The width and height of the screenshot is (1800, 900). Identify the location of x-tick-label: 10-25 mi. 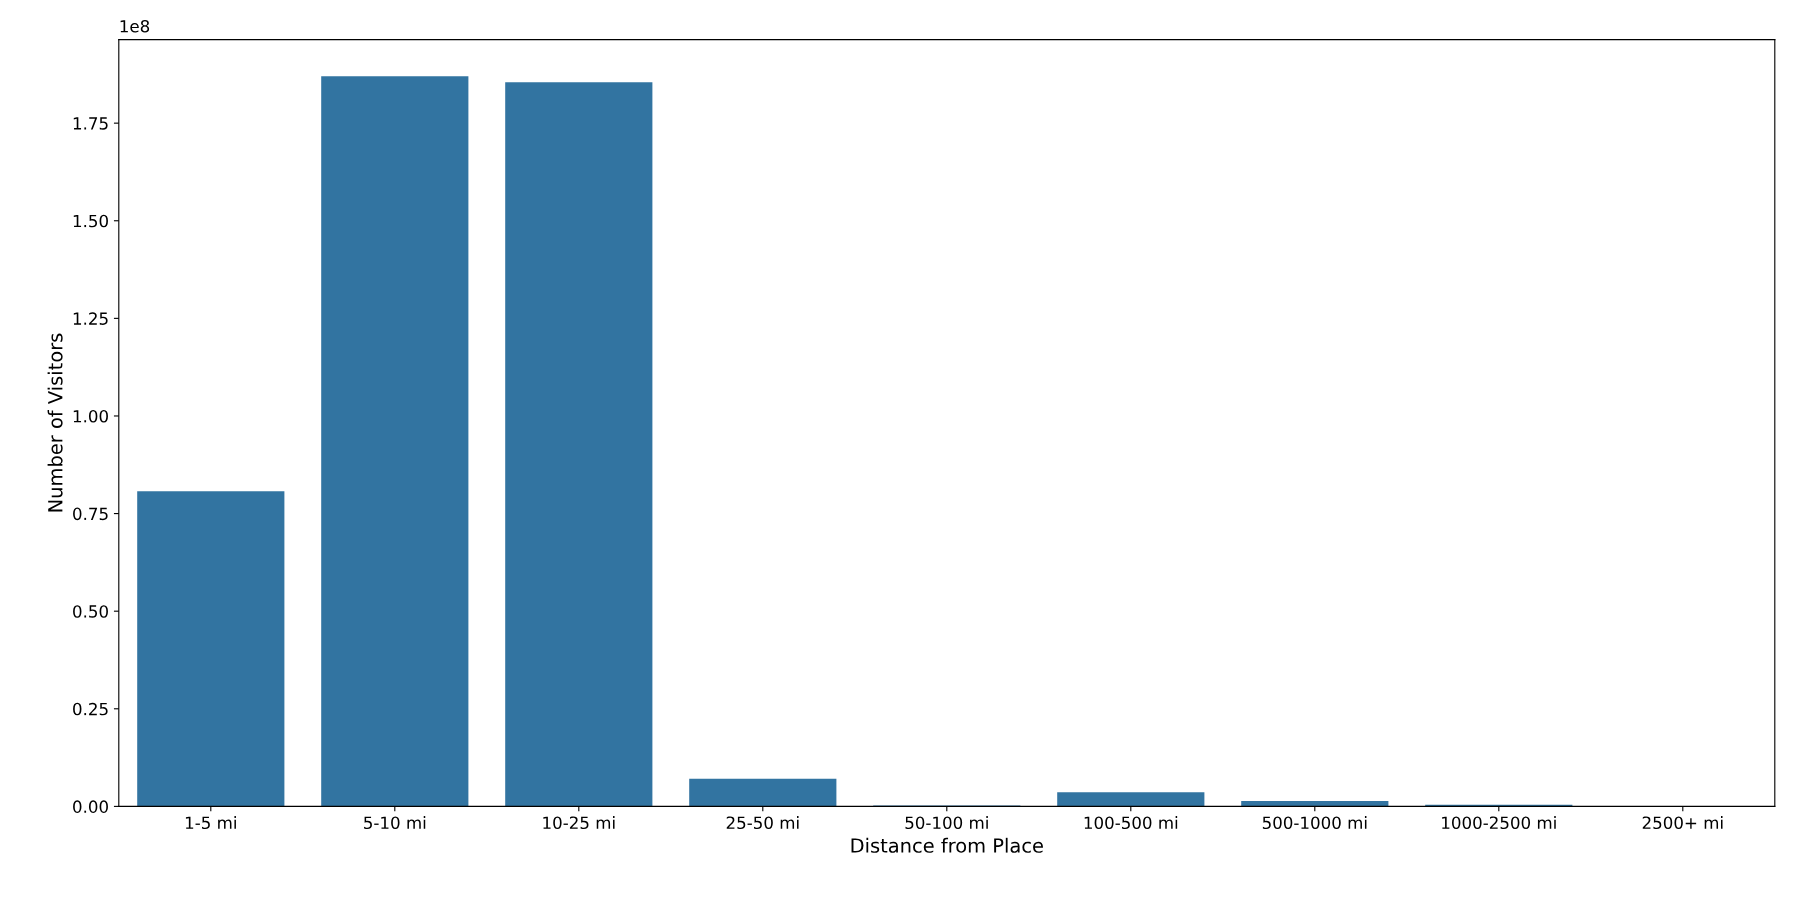
(579, 823).